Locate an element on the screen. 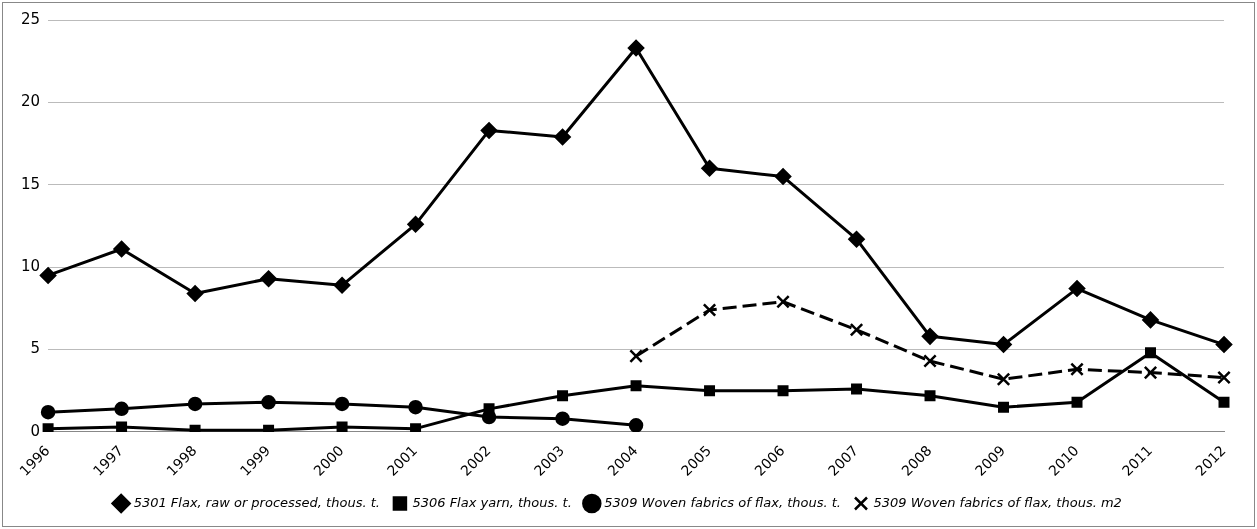 This screenshot has width=1257, height=529. y-tick-label: 15 is located at coordinates (30, 183).